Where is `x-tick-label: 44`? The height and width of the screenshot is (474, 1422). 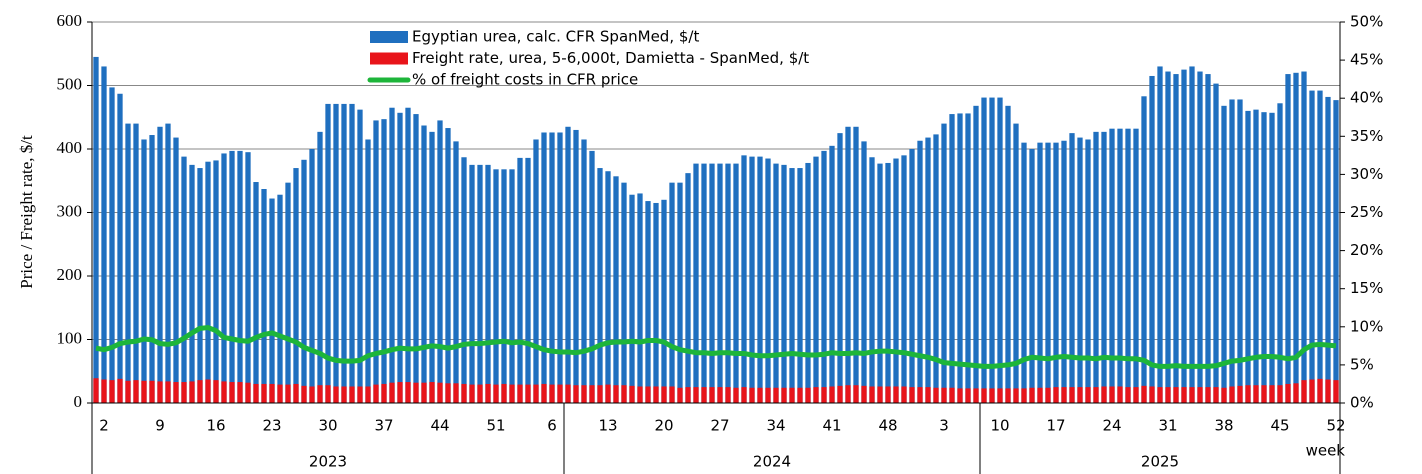
x-tick-label: 44 is located at coordinates (439, 426).